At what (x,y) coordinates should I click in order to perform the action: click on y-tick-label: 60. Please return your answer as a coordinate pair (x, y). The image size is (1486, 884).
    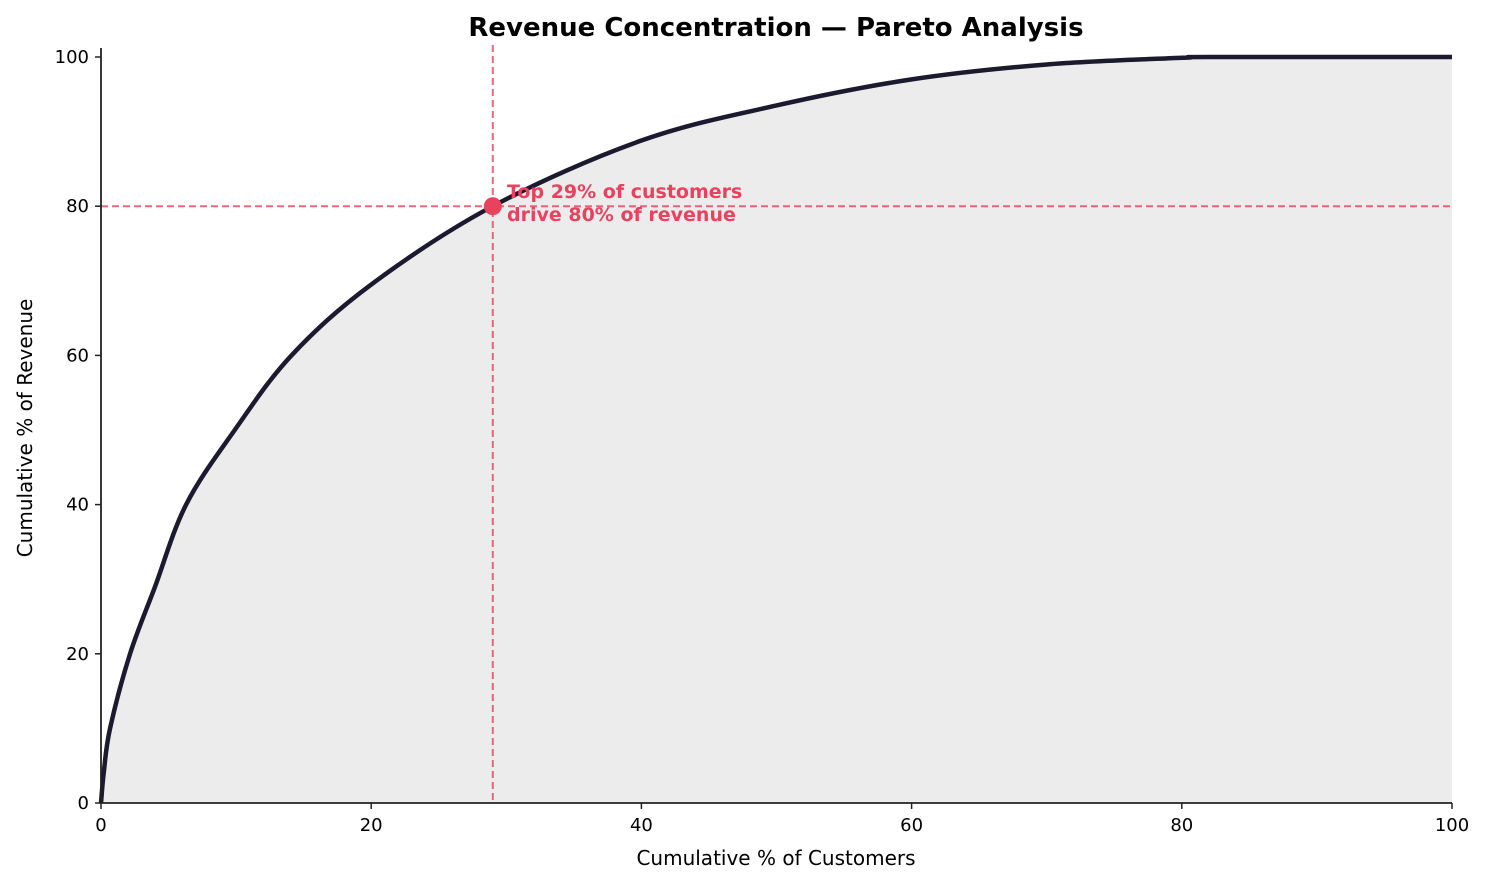
    Looking at the image, I should click on (77, 355).